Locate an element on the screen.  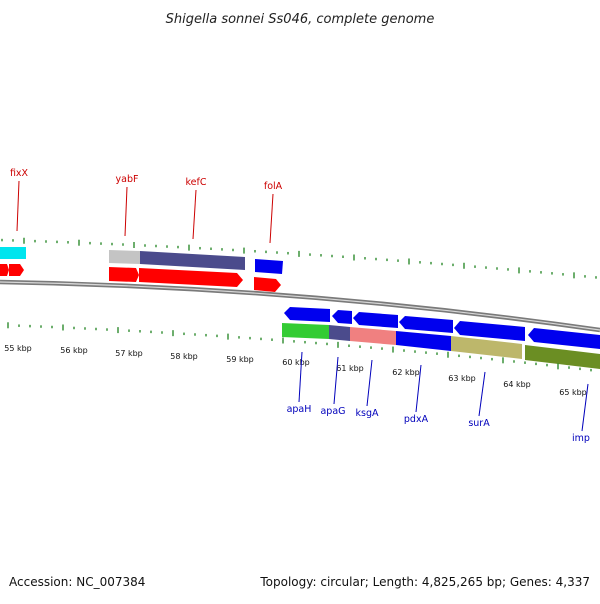
kbp-label: 55 kbp is located at coordinates (18, 348).